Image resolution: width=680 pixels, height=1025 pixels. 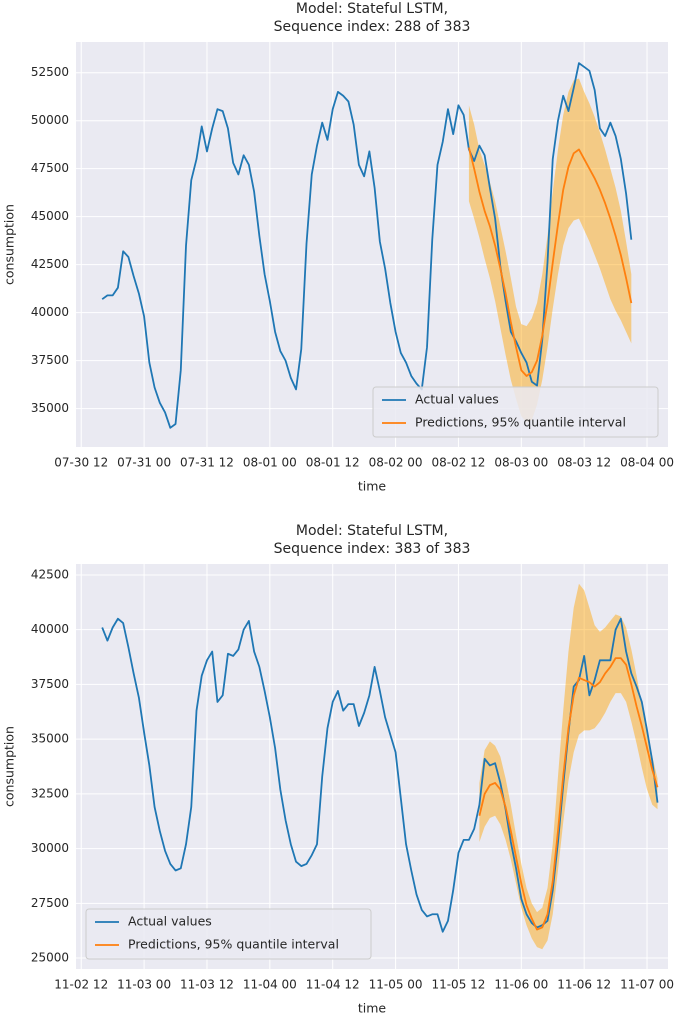 I want to click on x-tick-label: 11-06 00, so click(x=521, y=985).